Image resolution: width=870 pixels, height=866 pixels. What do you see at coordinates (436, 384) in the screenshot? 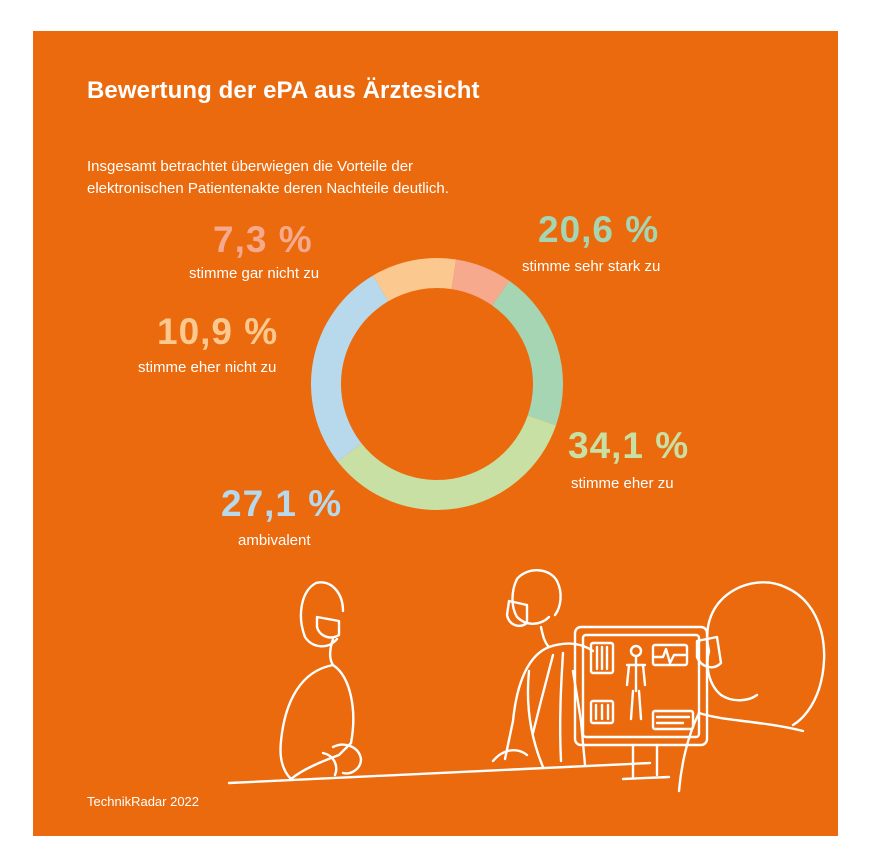
I see `donut-chart` at bounding box center [436, 384].